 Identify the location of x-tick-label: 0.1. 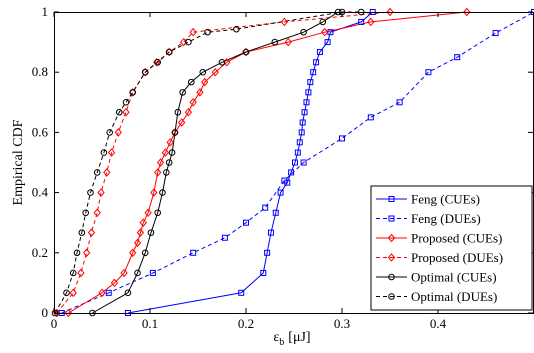
(150, 323).